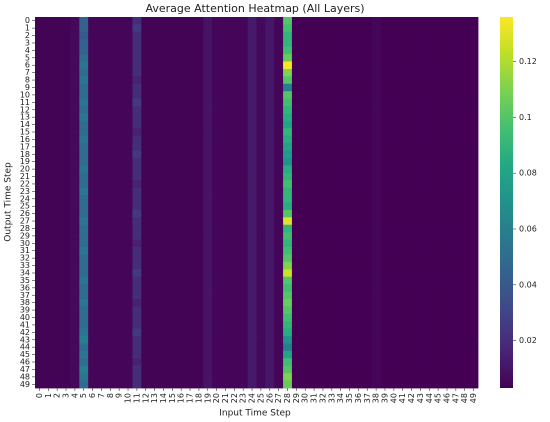 The image size is (550, 422). What do you see at coordinates (27, 50) in the screenshot?
I see `y-tick-label: 4` at bounding box center [27, 50].